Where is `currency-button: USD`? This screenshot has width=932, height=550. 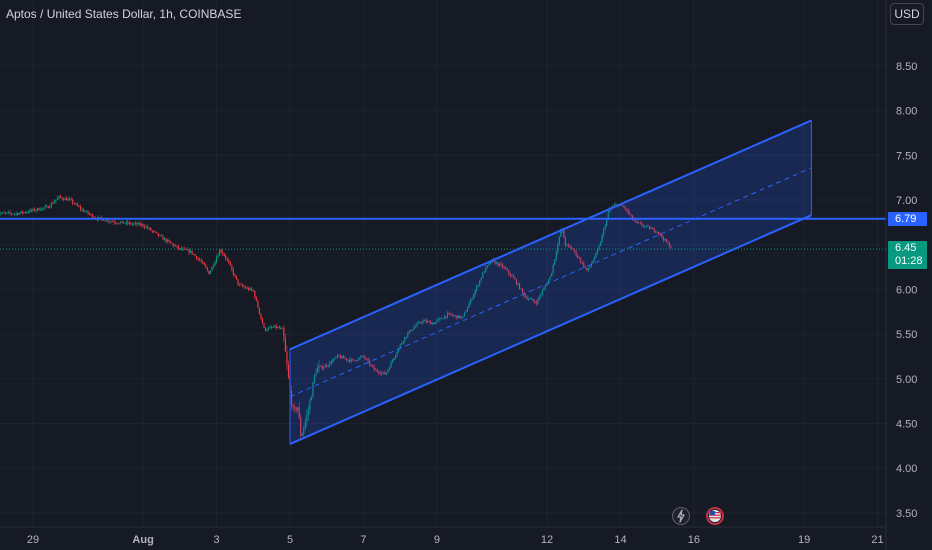 currency-button: USD is located at coordinates (907, 14).